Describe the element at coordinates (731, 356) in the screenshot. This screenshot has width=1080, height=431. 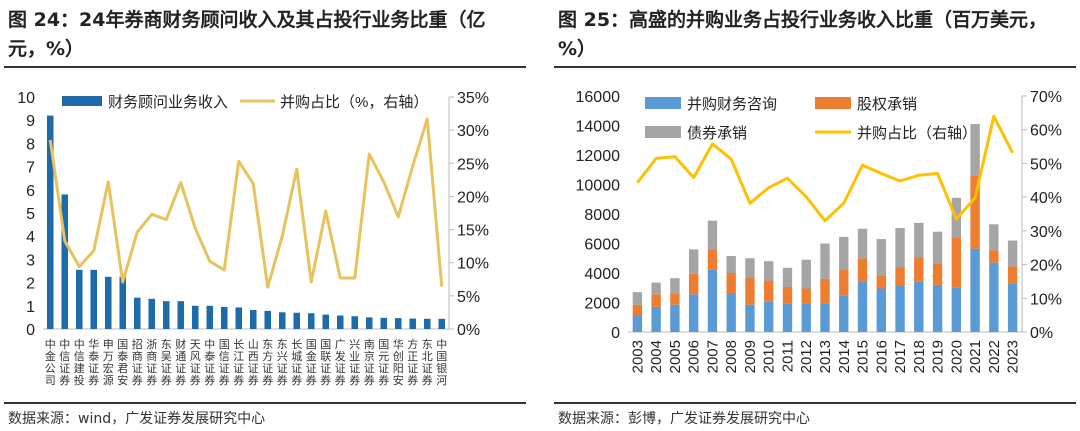
I see `x-tick-label: 2008` at that location.